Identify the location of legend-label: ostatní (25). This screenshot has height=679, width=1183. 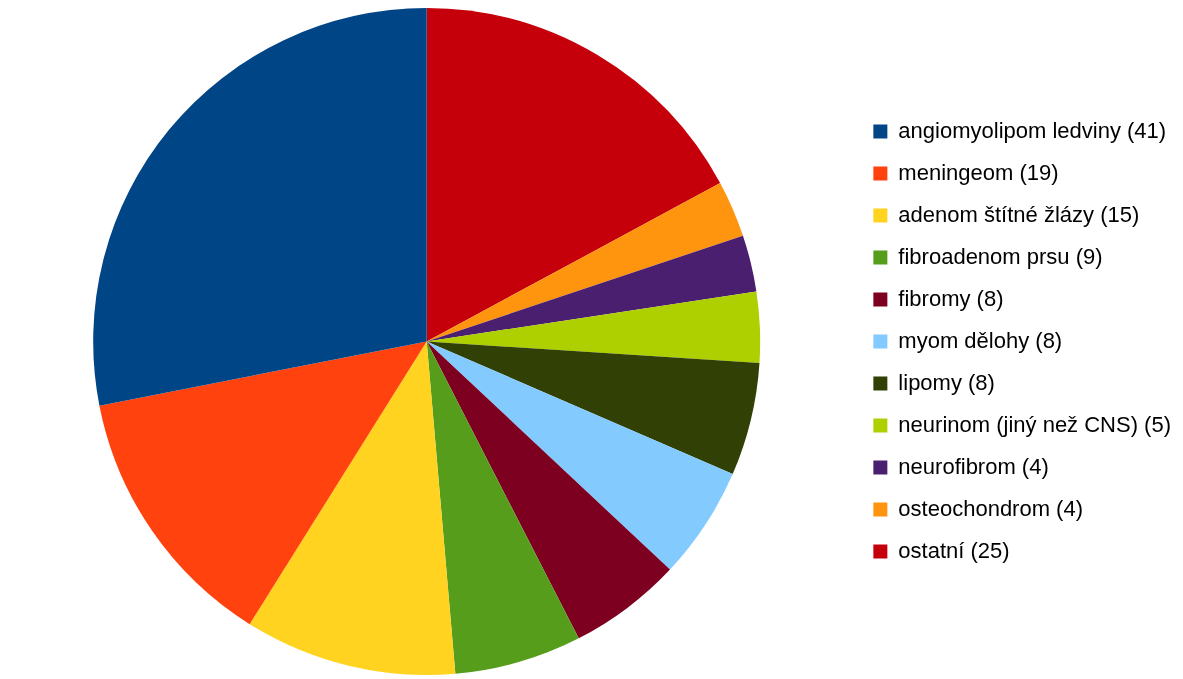
(954, 550).